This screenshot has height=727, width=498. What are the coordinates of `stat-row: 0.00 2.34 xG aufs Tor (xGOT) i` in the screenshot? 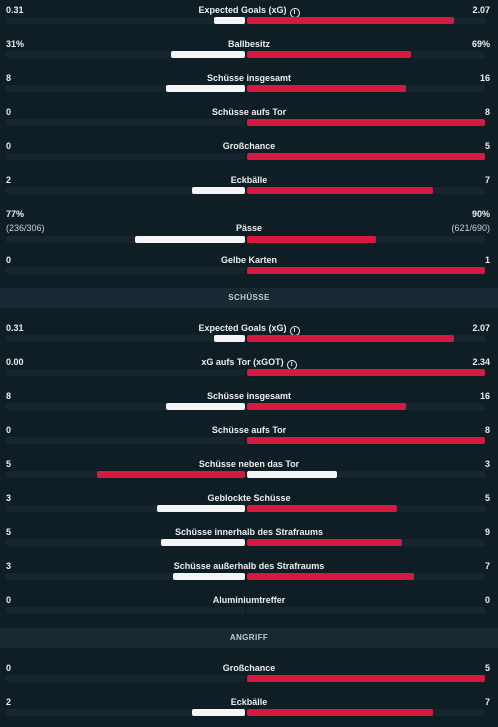 It's located at (249, 368).